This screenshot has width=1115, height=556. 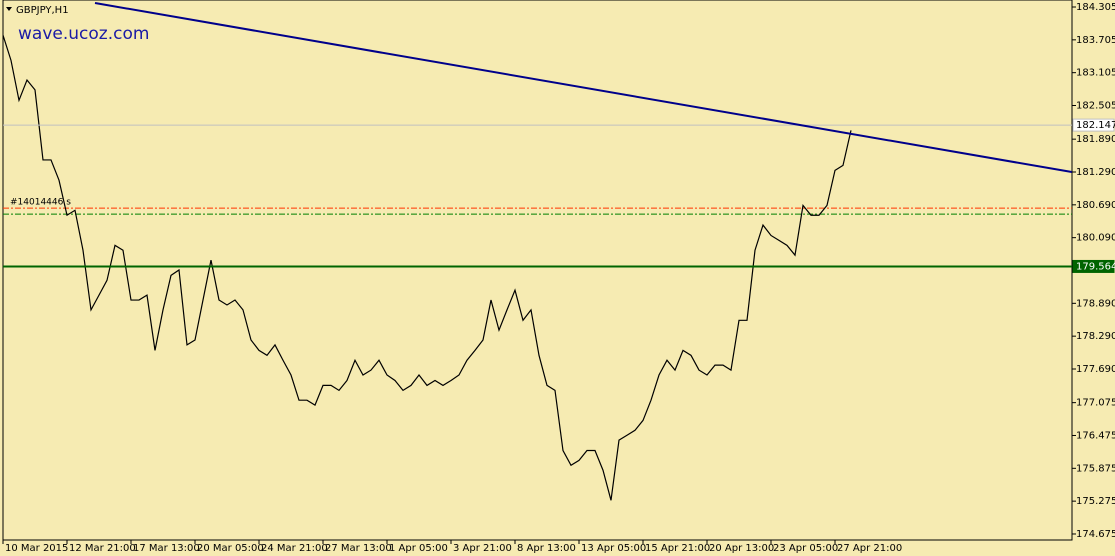 What do you see at coordinates (36, 548) in the screenshot?
I see `x-tick-label: 10 Mar 2015` at bounding box center [36, 548].